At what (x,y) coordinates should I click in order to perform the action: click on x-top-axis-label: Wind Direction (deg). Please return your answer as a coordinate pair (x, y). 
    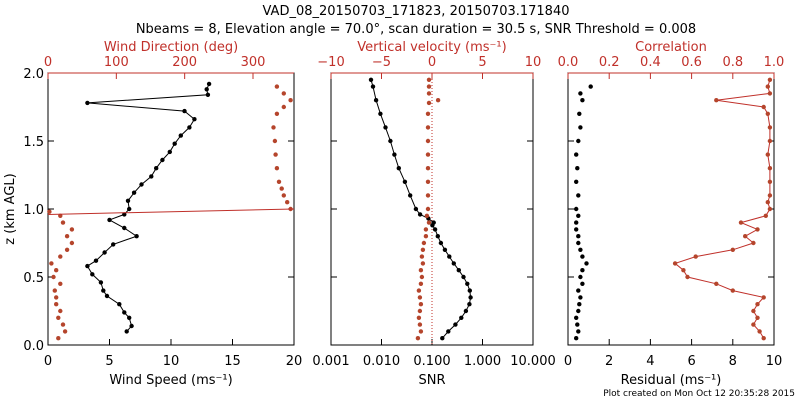
    Looking at the image, I should click on (171, 47).